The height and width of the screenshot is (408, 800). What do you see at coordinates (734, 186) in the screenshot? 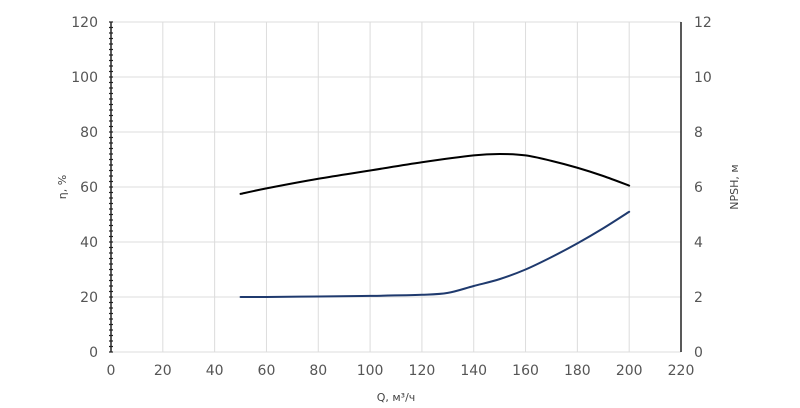
I see `y-right-axis-title: NPSH, м` at bounding box center [734, 186].